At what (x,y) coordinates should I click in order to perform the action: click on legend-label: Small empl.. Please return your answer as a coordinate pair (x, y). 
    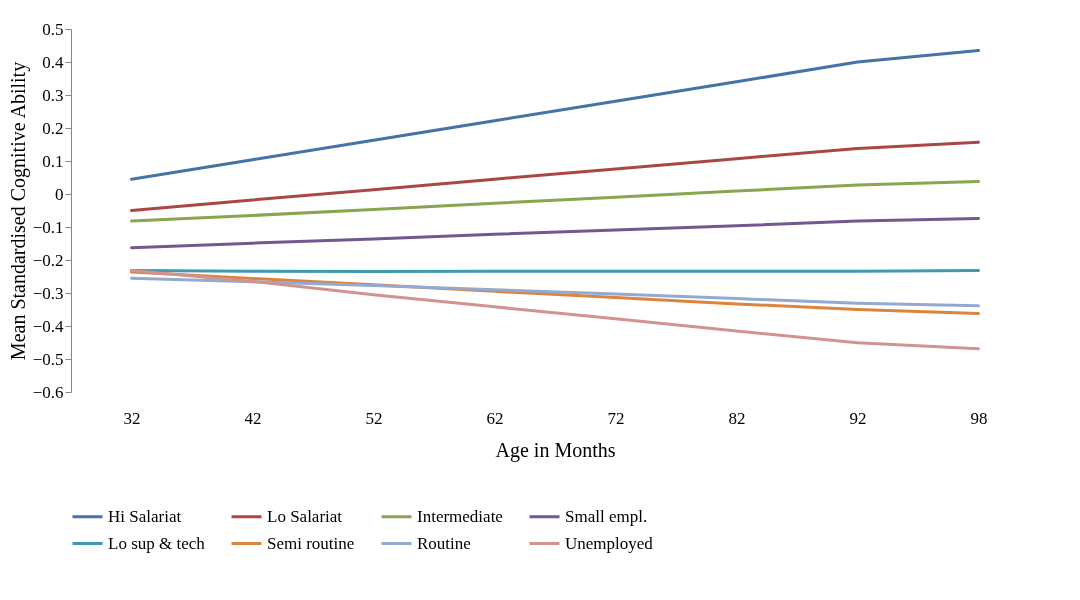
    Looking at the image, I should click on (606, 516).